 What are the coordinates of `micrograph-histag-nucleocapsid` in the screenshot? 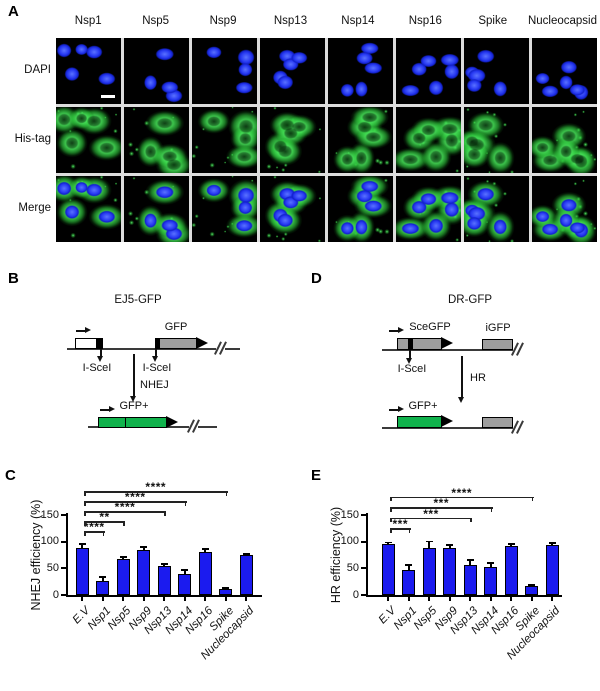 It's located at (564, 140).